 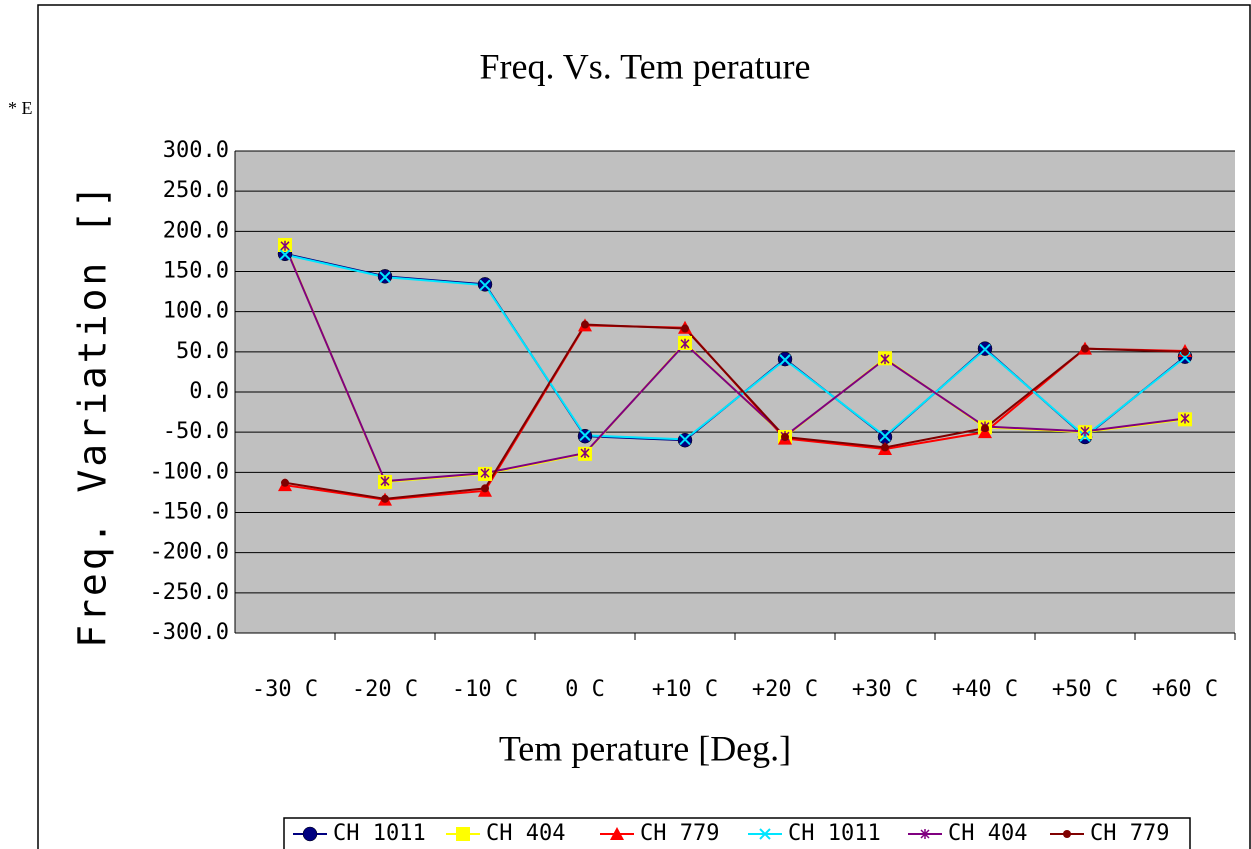 I want to click on x-tick-label: +40 C, so click(x=985, y=689).